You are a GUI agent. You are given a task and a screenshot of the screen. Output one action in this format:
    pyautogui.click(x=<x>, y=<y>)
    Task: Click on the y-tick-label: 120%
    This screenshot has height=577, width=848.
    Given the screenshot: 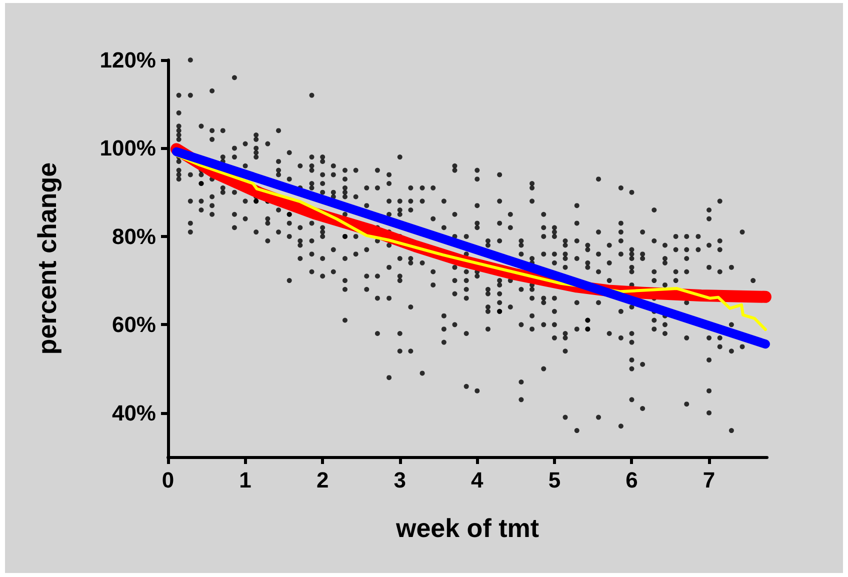 What is the action you would take?
    pyautogui.click(x=128, y=60)
    